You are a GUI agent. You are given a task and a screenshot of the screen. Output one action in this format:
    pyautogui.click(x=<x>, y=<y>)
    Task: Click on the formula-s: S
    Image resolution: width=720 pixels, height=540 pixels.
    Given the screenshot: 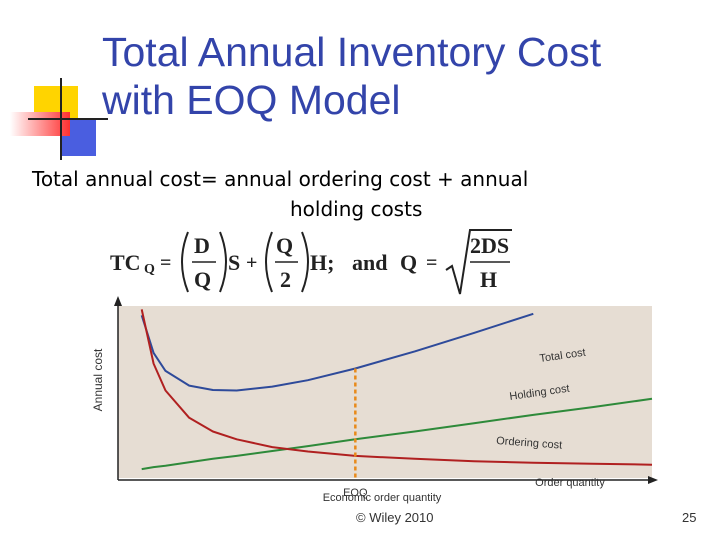 What is the action you would take?
    pyautogui.click(x=234, y=262)
    